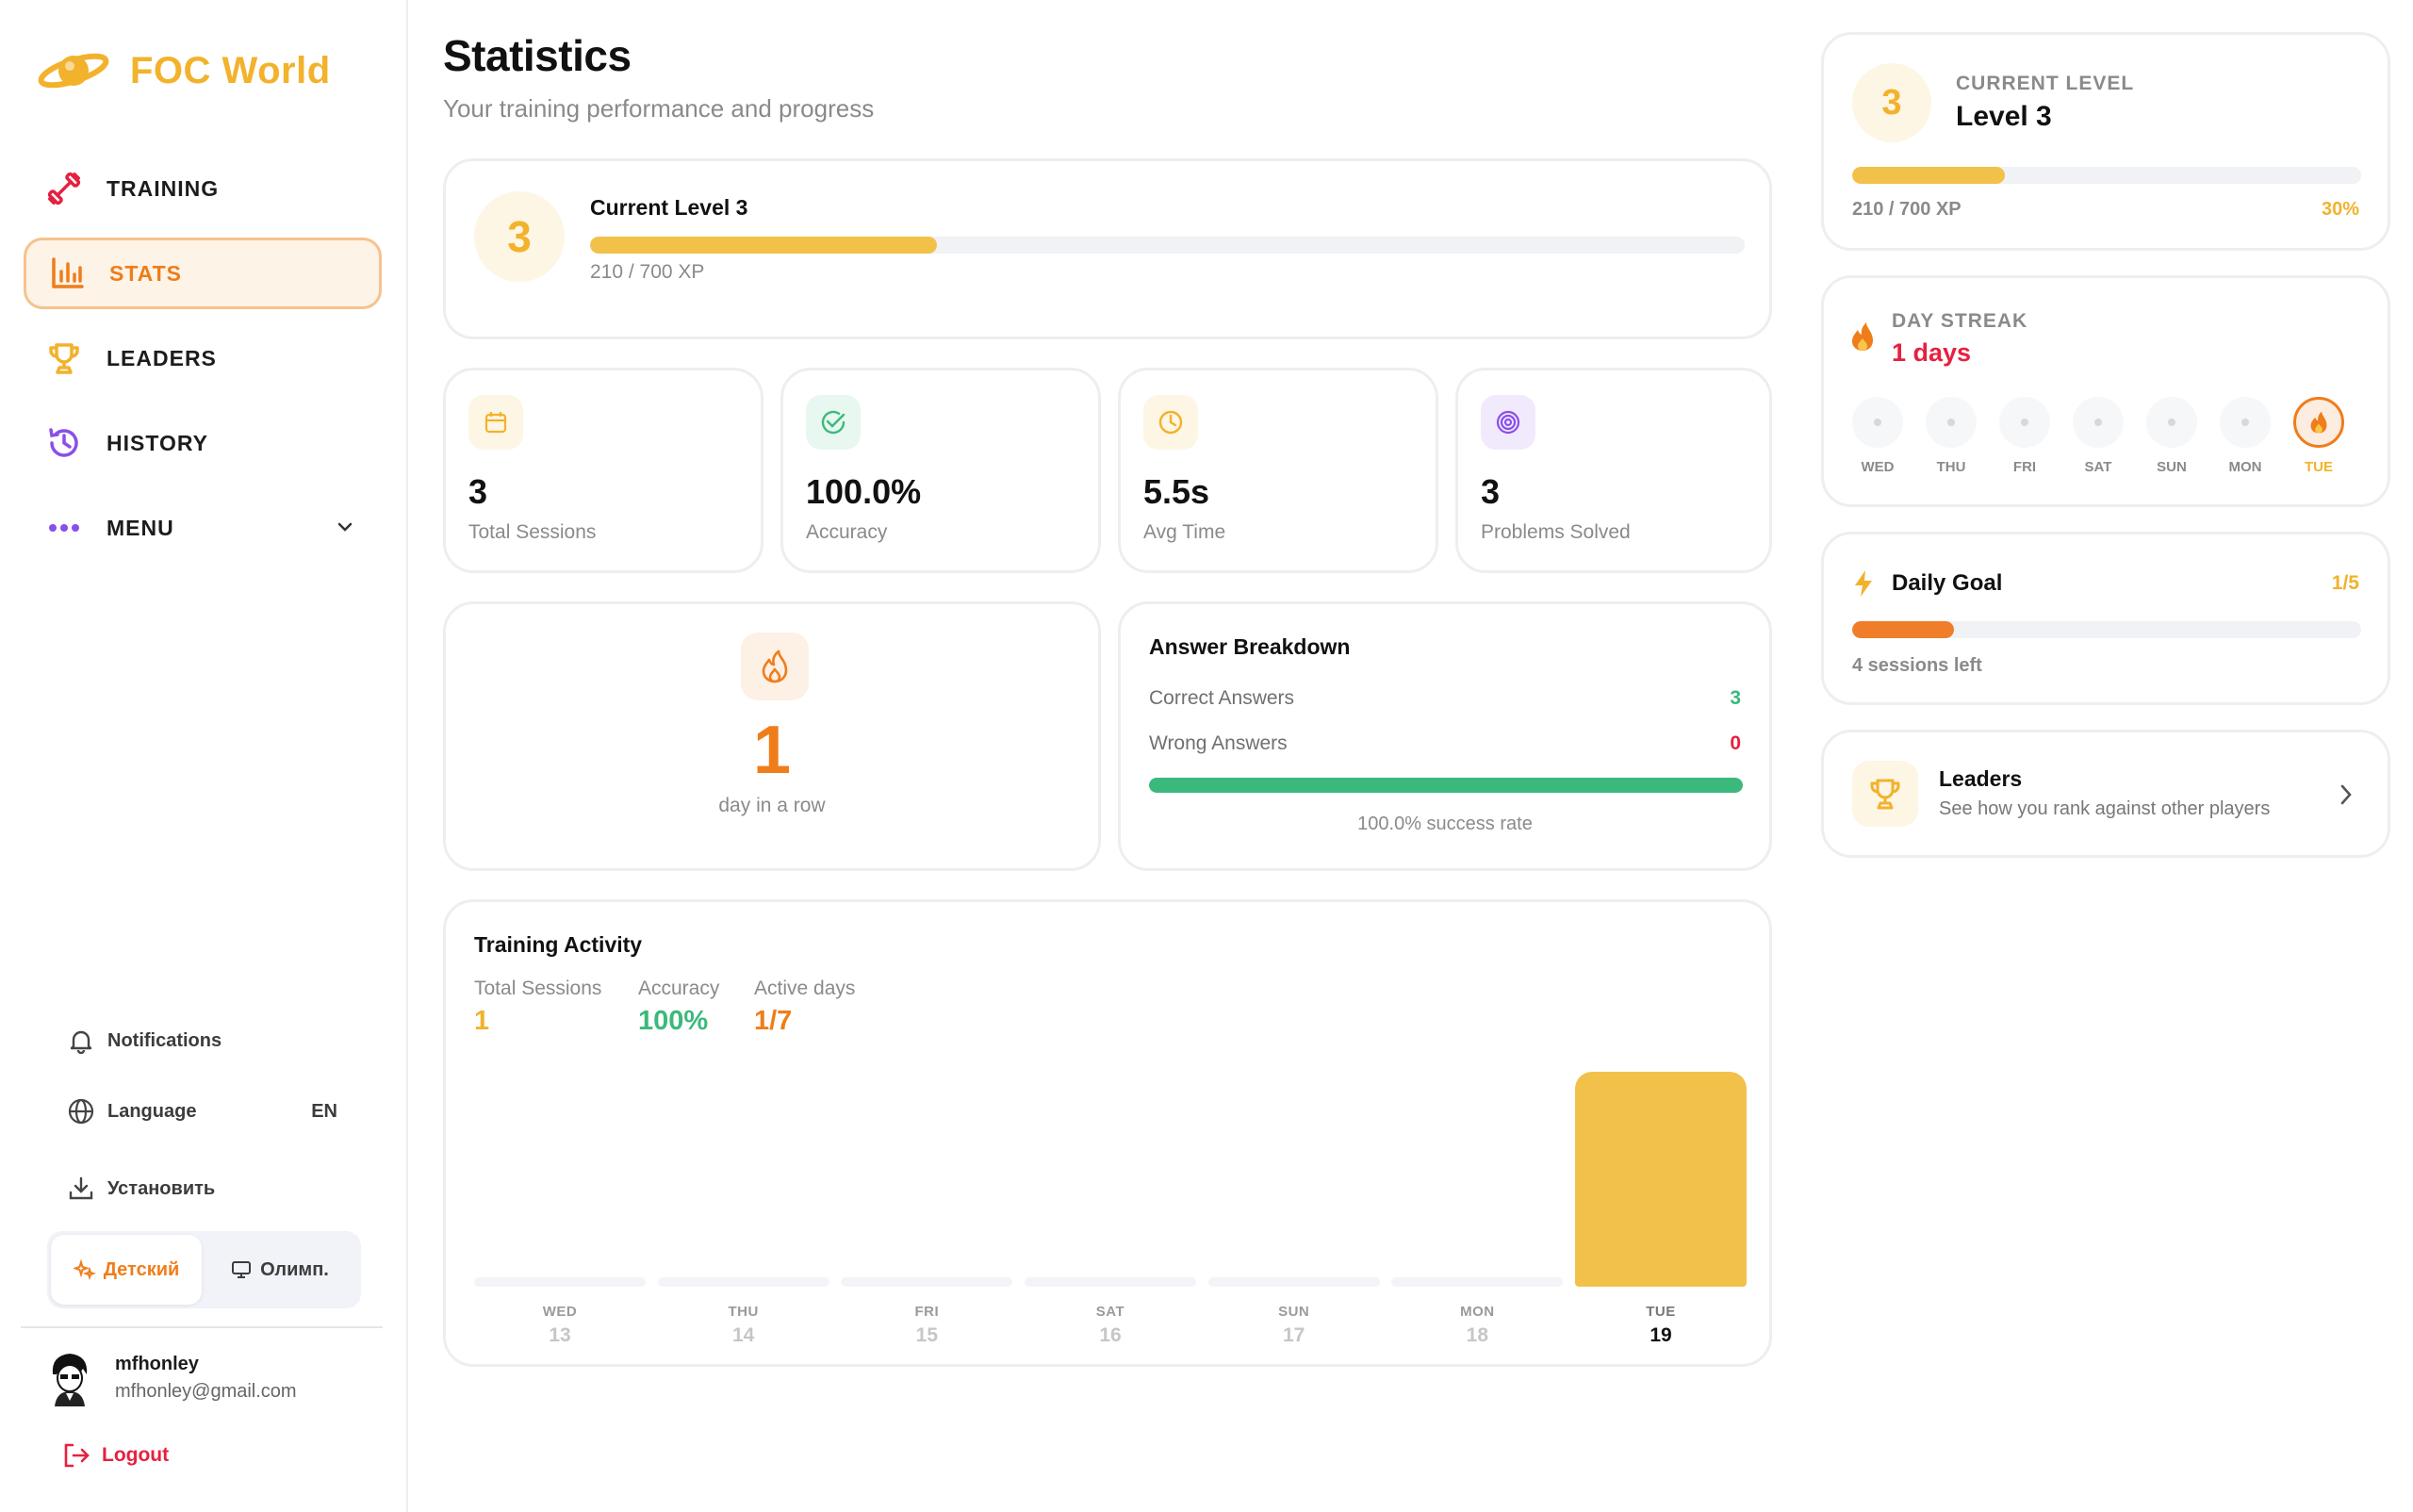 Image resolution: width=2413 pixels, height=1512 pixels. I want to click on activity-bar, so click(1661, 1180).